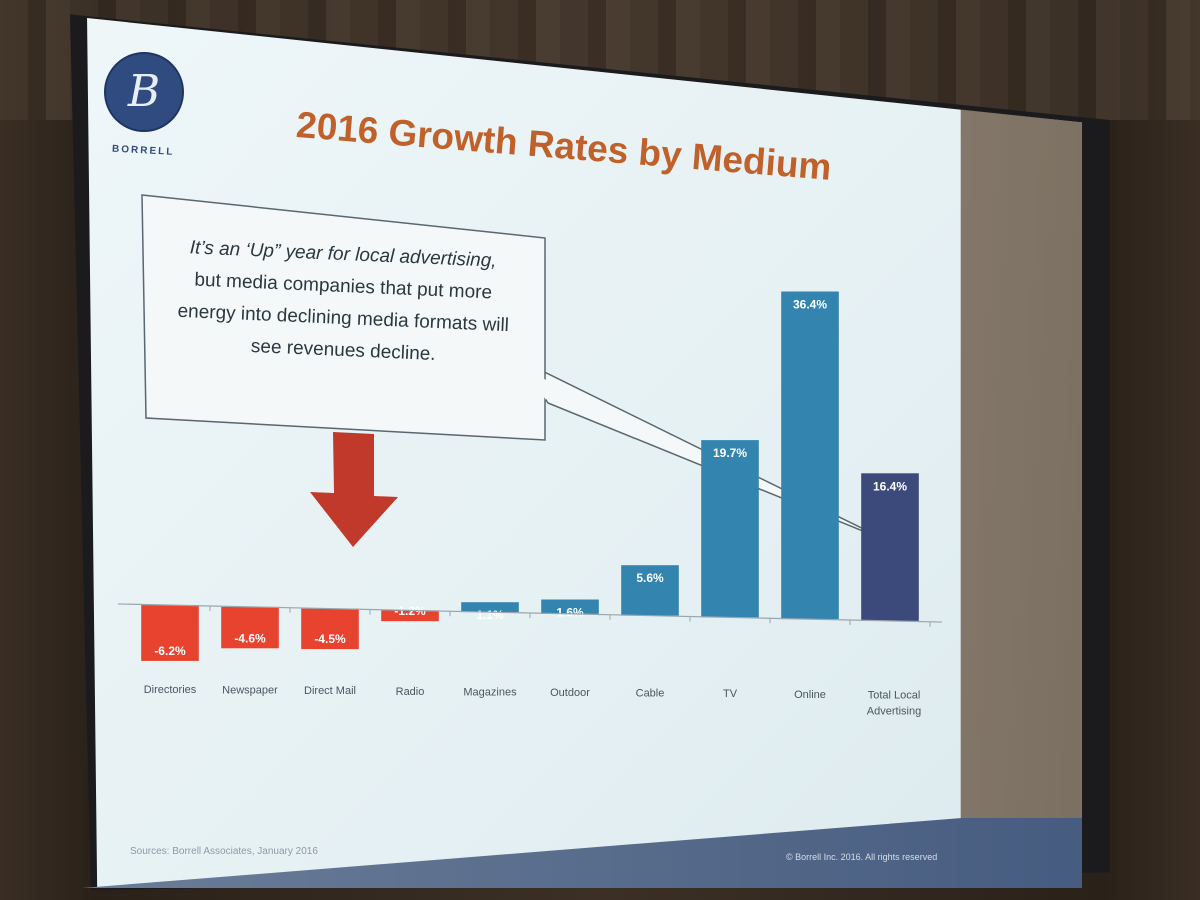 The width and height of the screenshot is (1200, 900). What do you see at coordinates (170, 690) in the screenshot?
I see `category-label: Directories` at bounding box center [170, 690].